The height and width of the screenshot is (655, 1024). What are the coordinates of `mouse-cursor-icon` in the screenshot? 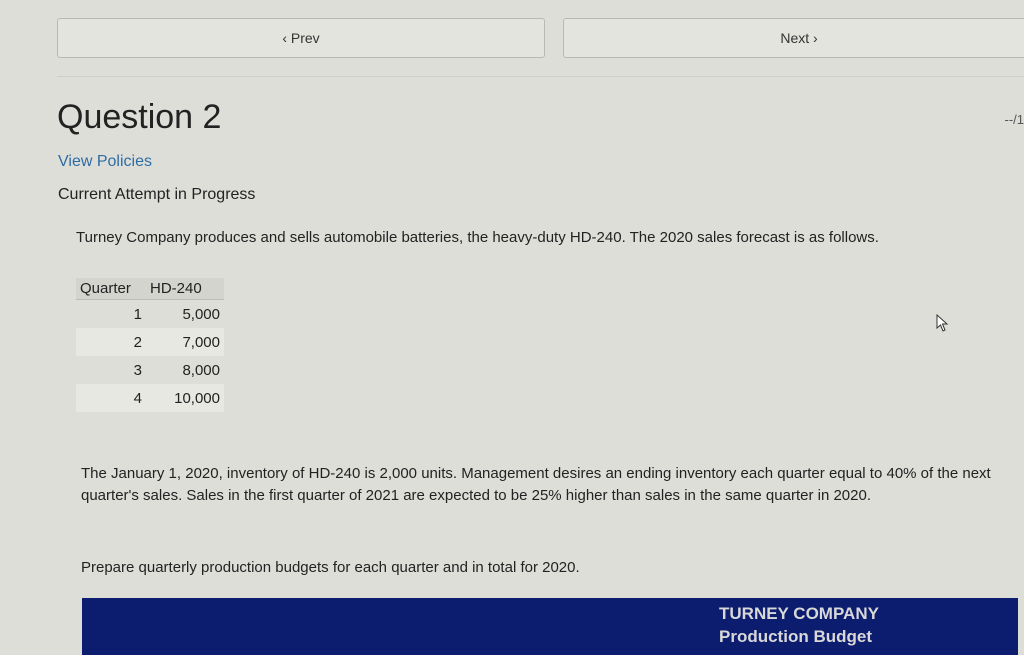 It's located at (942, 323).